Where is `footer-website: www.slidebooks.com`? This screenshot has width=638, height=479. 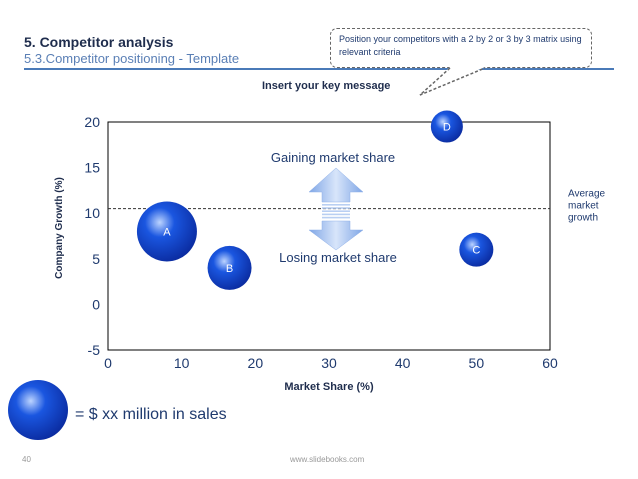
footer-website: www.slidebooks.com is located at coordinates (327, 459).